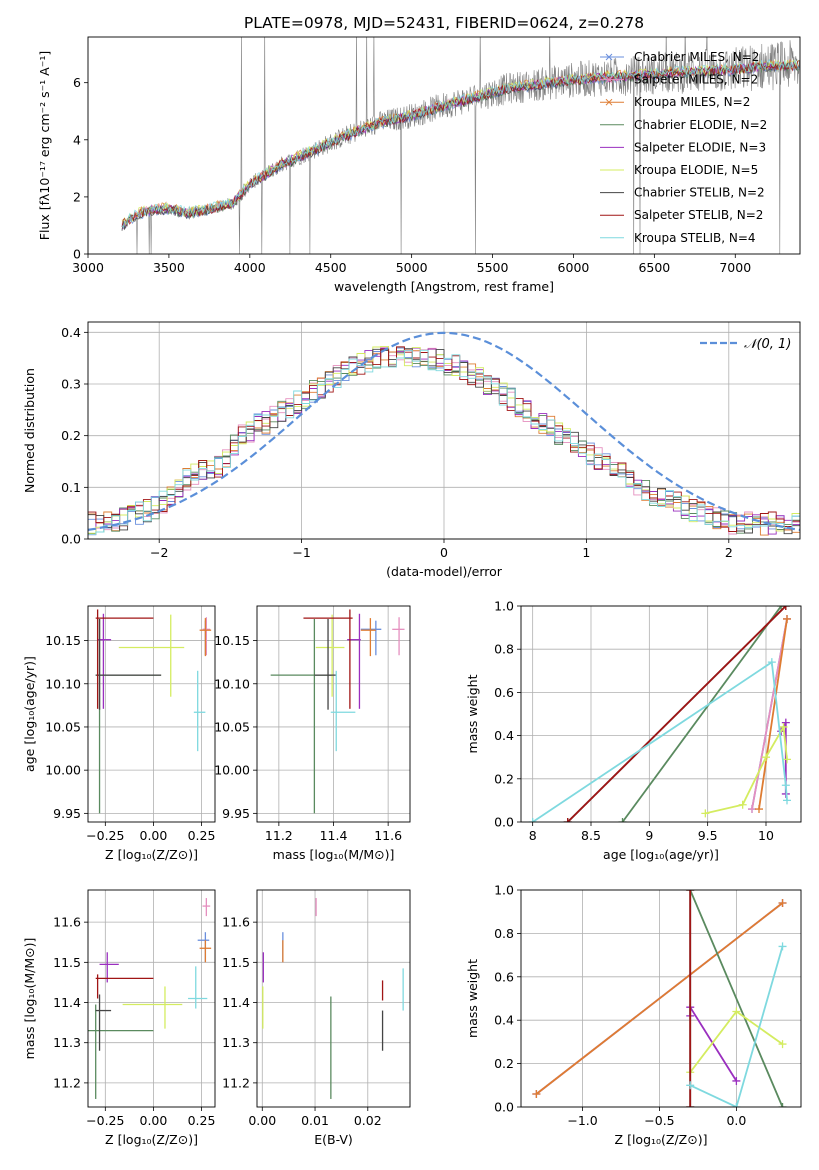 This screenshot has width=819, height=1170. I want to click on x-tick-label: −0.25, so click(105, 1120).